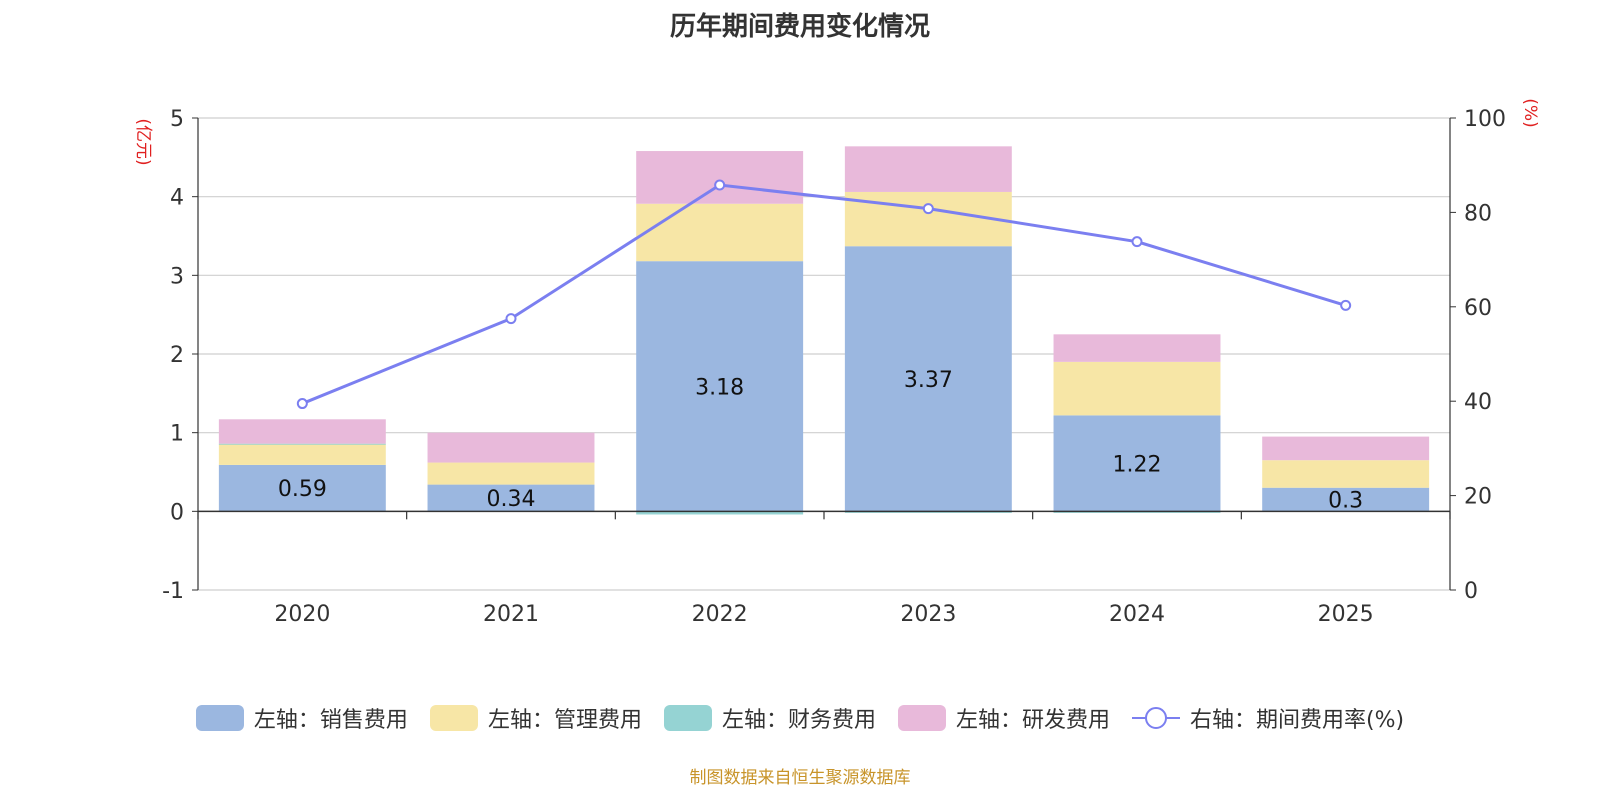 The height and width of the screenshot is (800, 1600). I want to click on legend-label-rnd: 左轴：研发费用, so click(1032, 720).